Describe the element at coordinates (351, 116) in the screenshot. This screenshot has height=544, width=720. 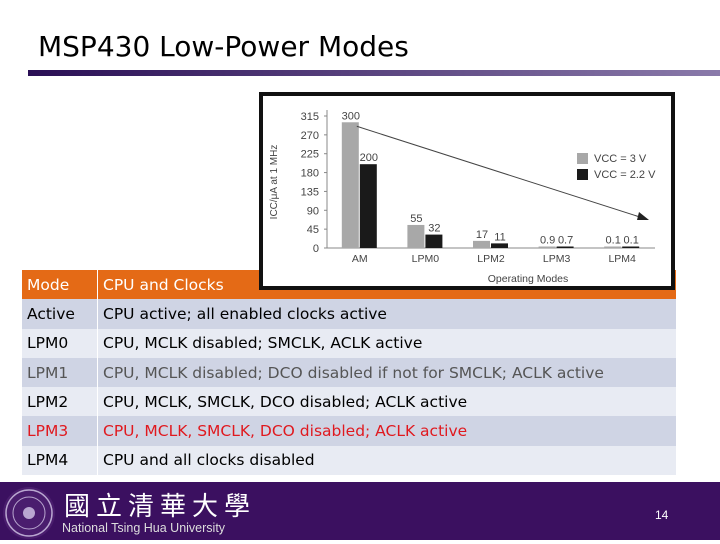
I see `data-label: 300` at that location.